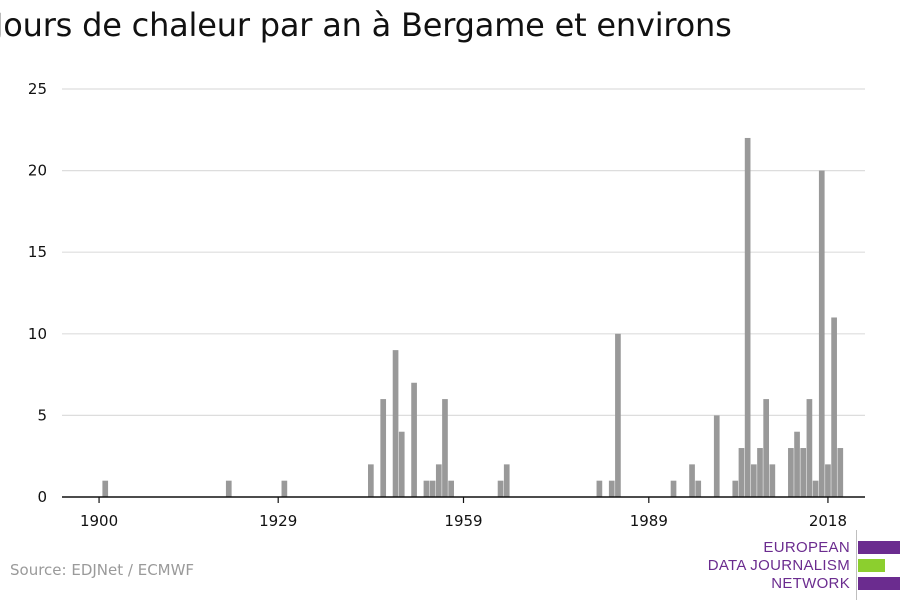 This screenshot has height=600, width=900. I want to click on y-tick-label: 5, so click(42, 415).